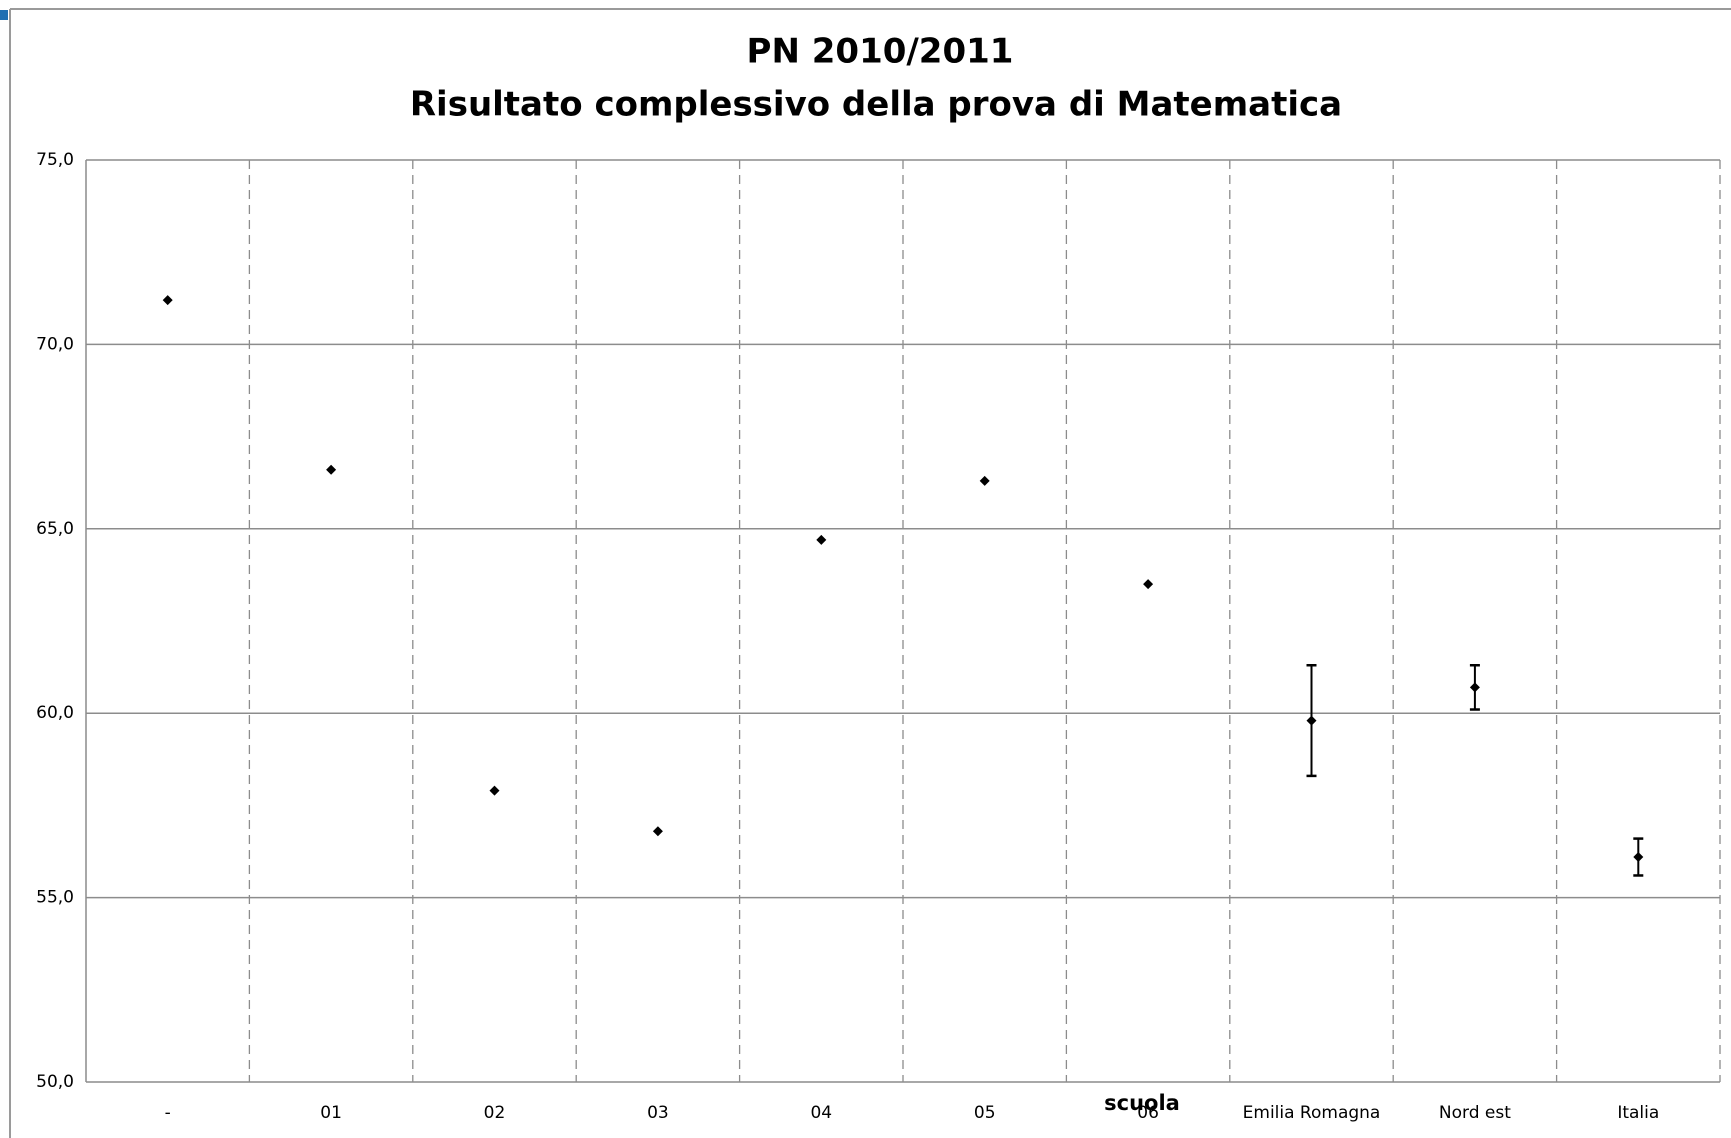 The width and height of the screenshot is (1731, 1138). I want to click on x-tick-label: -, so click(168, 1113).